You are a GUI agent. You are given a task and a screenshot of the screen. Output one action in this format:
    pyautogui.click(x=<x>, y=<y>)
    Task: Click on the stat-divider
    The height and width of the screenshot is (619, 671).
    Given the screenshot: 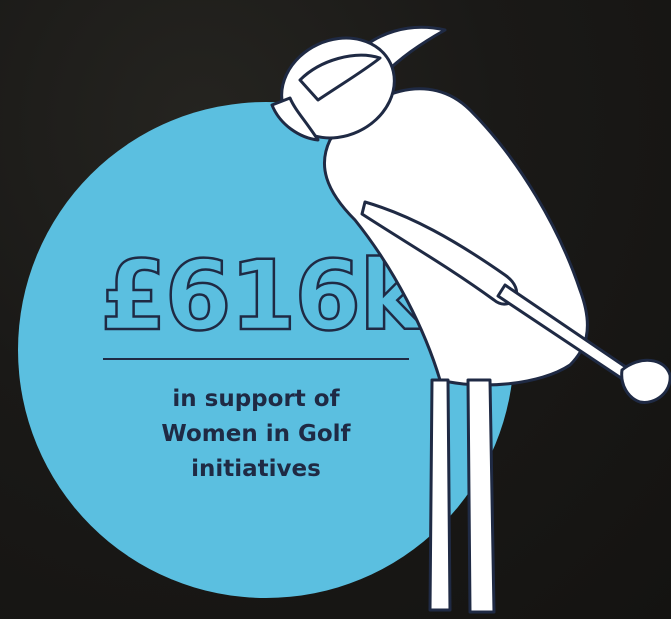 What is the action you would take?
    pyautogui.click(x=256, y=359)
    